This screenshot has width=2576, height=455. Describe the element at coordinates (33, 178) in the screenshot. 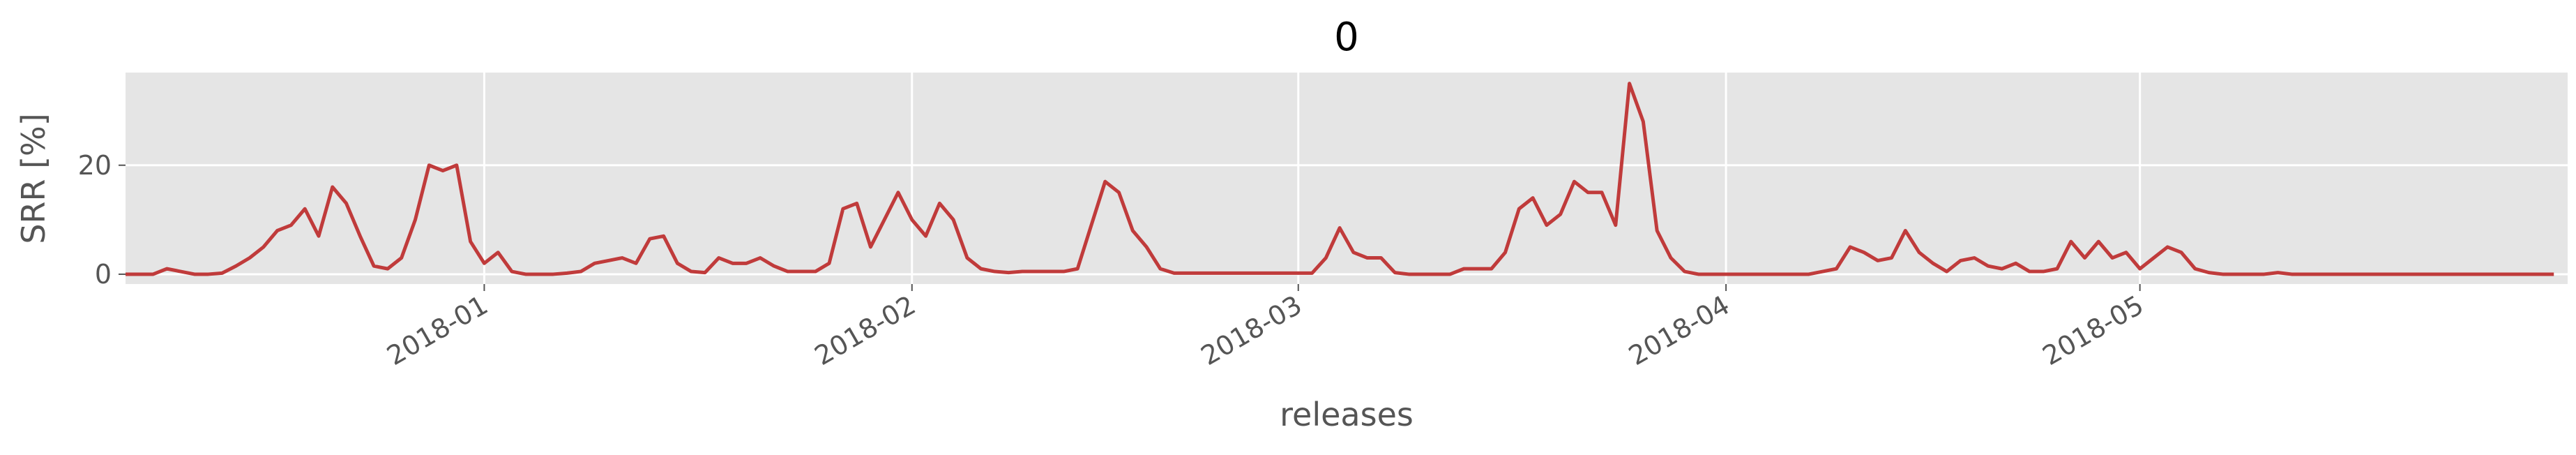

I see `y-axis-label: SRR [%]` at that location.